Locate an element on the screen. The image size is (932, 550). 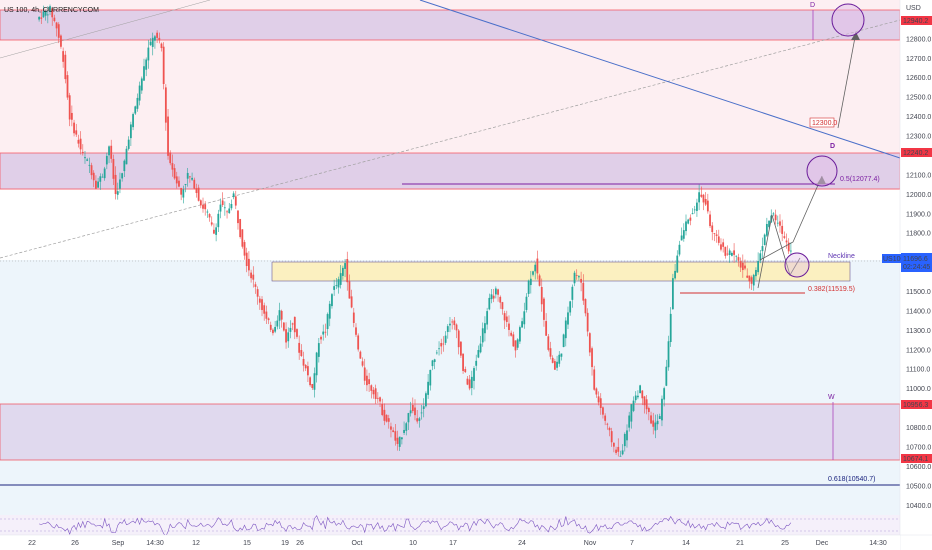
projection-arrow-upper is located at coordinates (847, 80).